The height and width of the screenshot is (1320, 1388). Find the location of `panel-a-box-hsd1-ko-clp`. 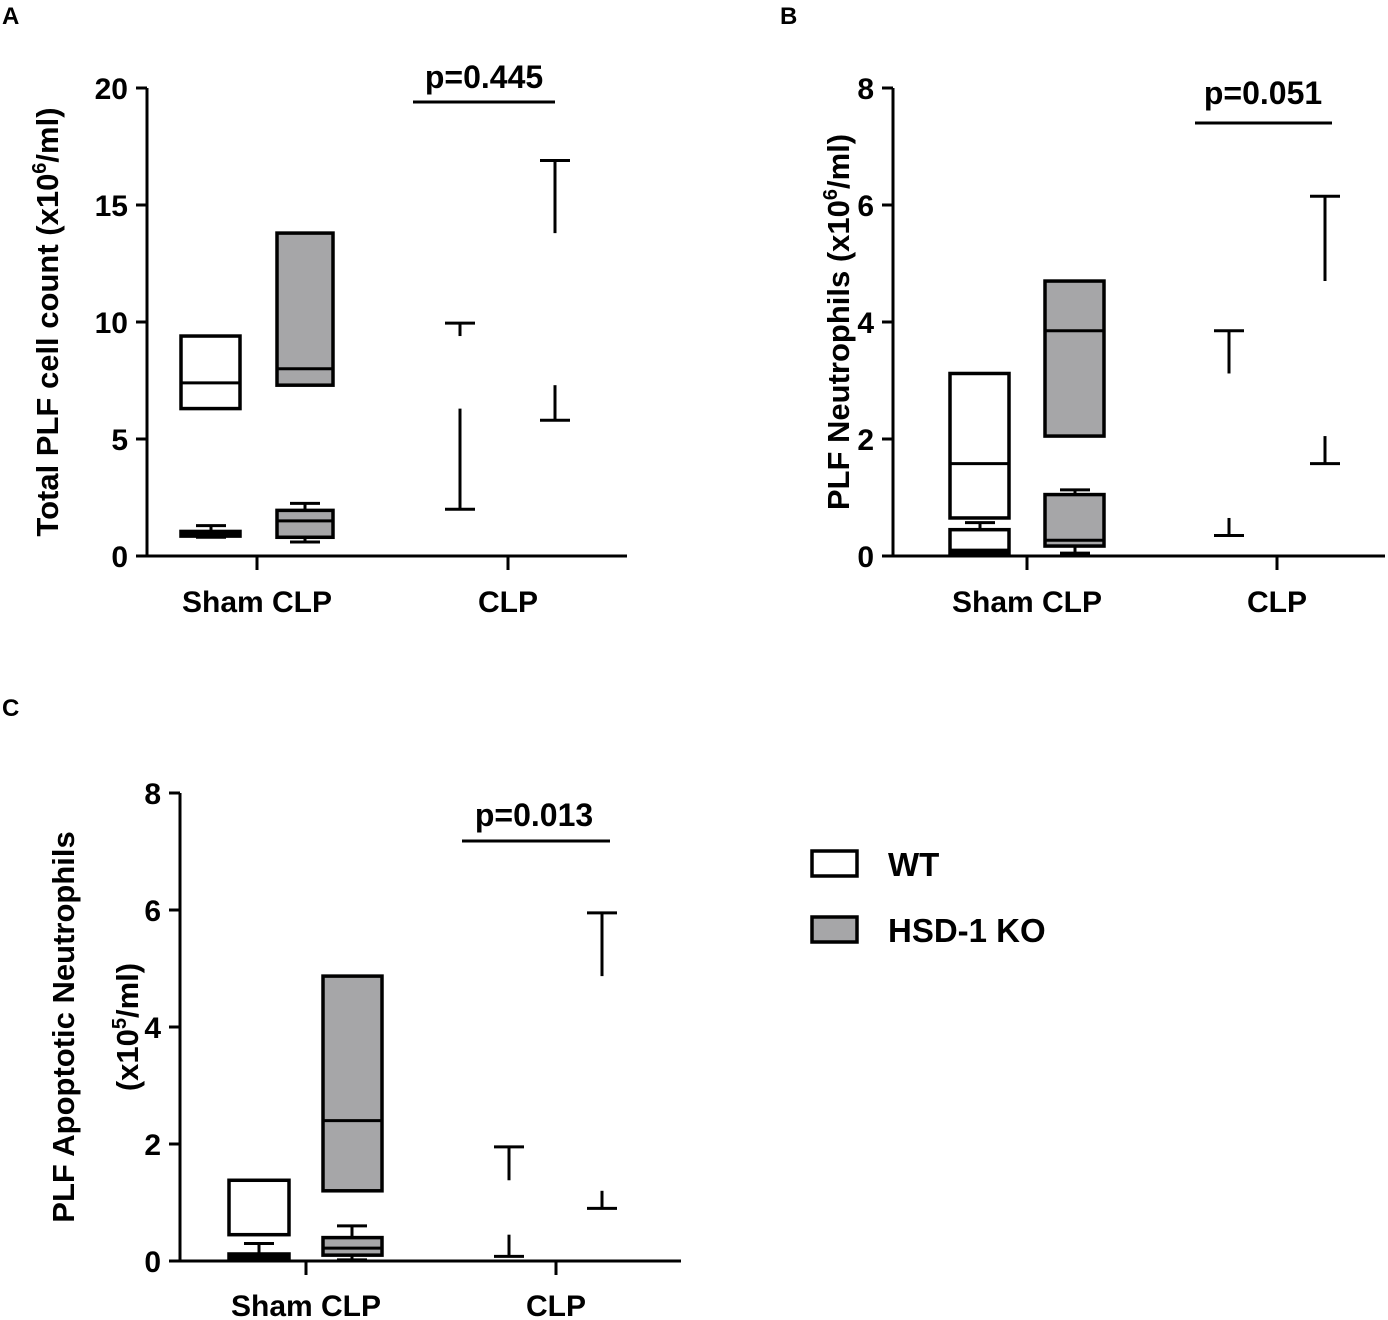

panel-a-box-hsd1-ko-clp is located at coordinates (422, 290).